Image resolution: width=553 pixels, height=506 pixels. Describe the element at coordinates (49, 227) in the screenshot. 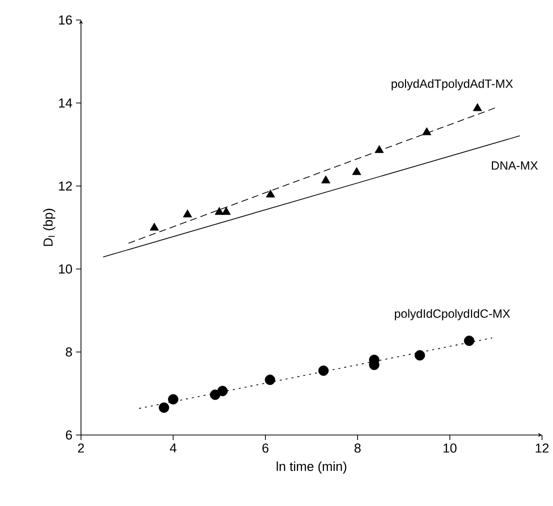

I see `y-axis-title: D$_{I}$ (bp)` at that location.